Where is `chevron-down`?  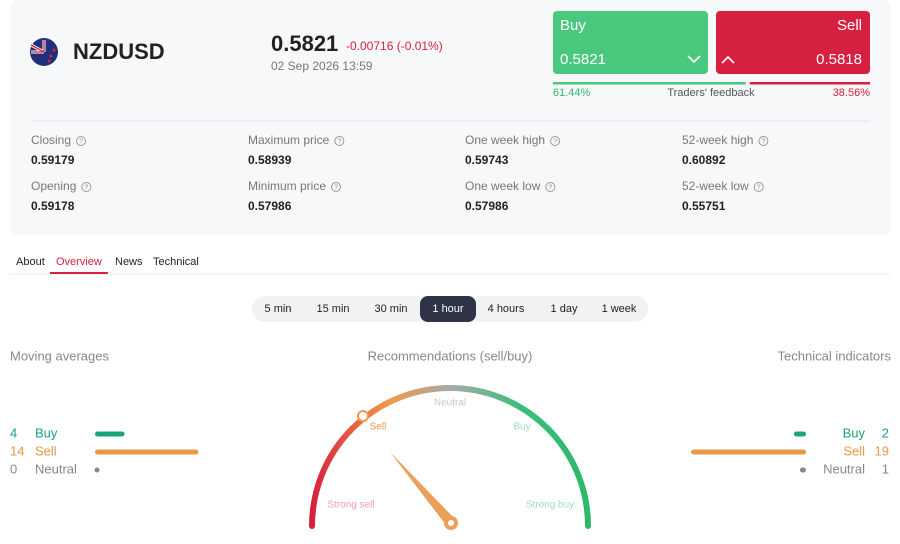
chevron-down is located at coordinates (694, 59).